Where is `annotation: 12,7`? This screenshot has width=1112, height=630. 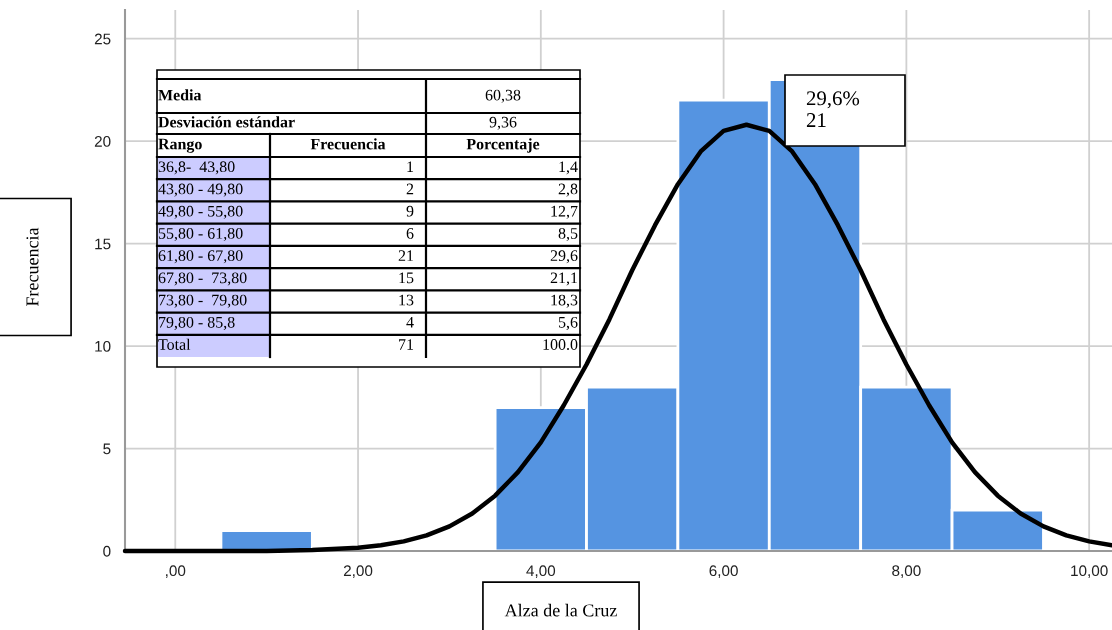 annotation: 12,7 is located at coordinates (564, 212).